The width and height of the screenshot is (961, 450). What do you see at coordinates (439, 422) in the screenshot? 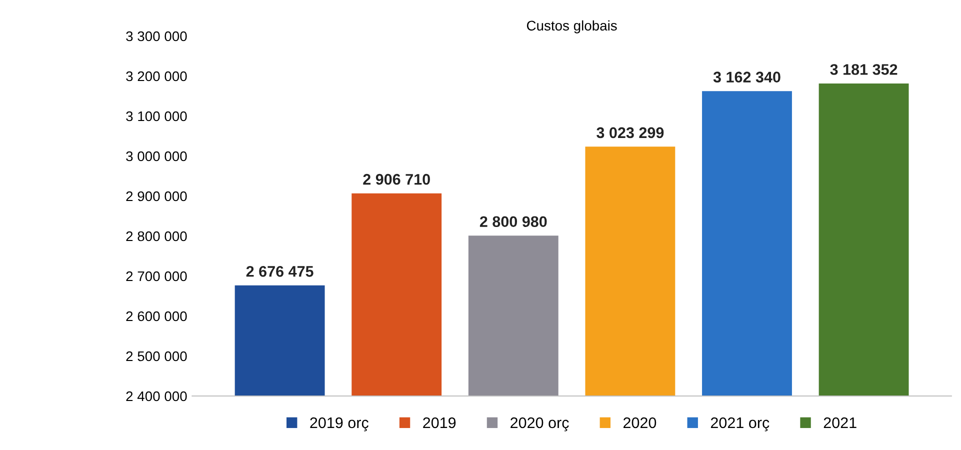
I see `legend-label: 2019` at bounding box center [439, 422].